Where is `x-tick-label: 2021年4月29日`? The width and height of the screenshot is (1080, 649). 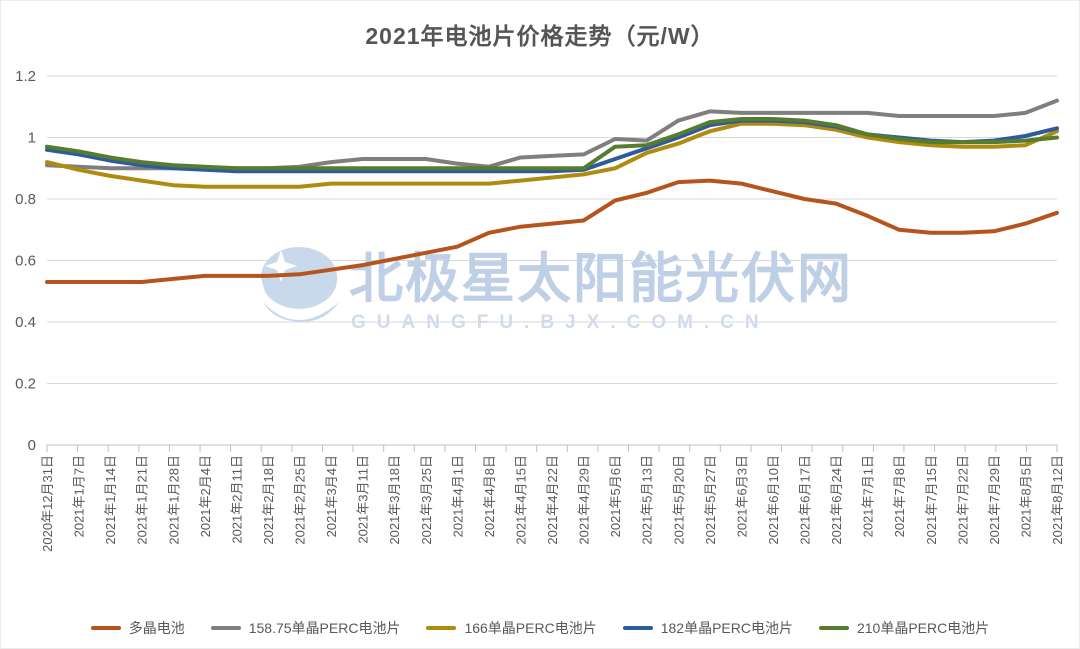
x-tick-label: 2021年4月29日 is located at coordinates (584, 500).